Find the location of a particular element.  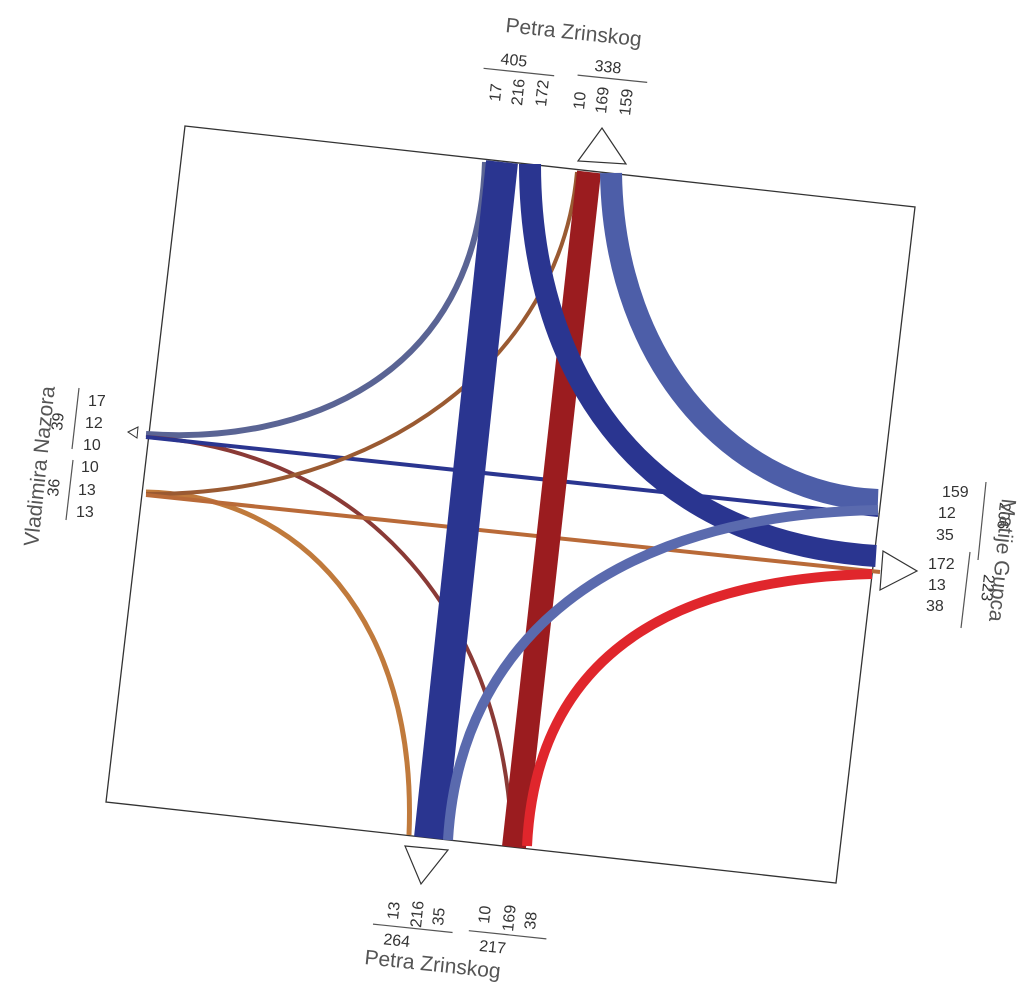

flow-east-west is located at coordinates (513, 533).